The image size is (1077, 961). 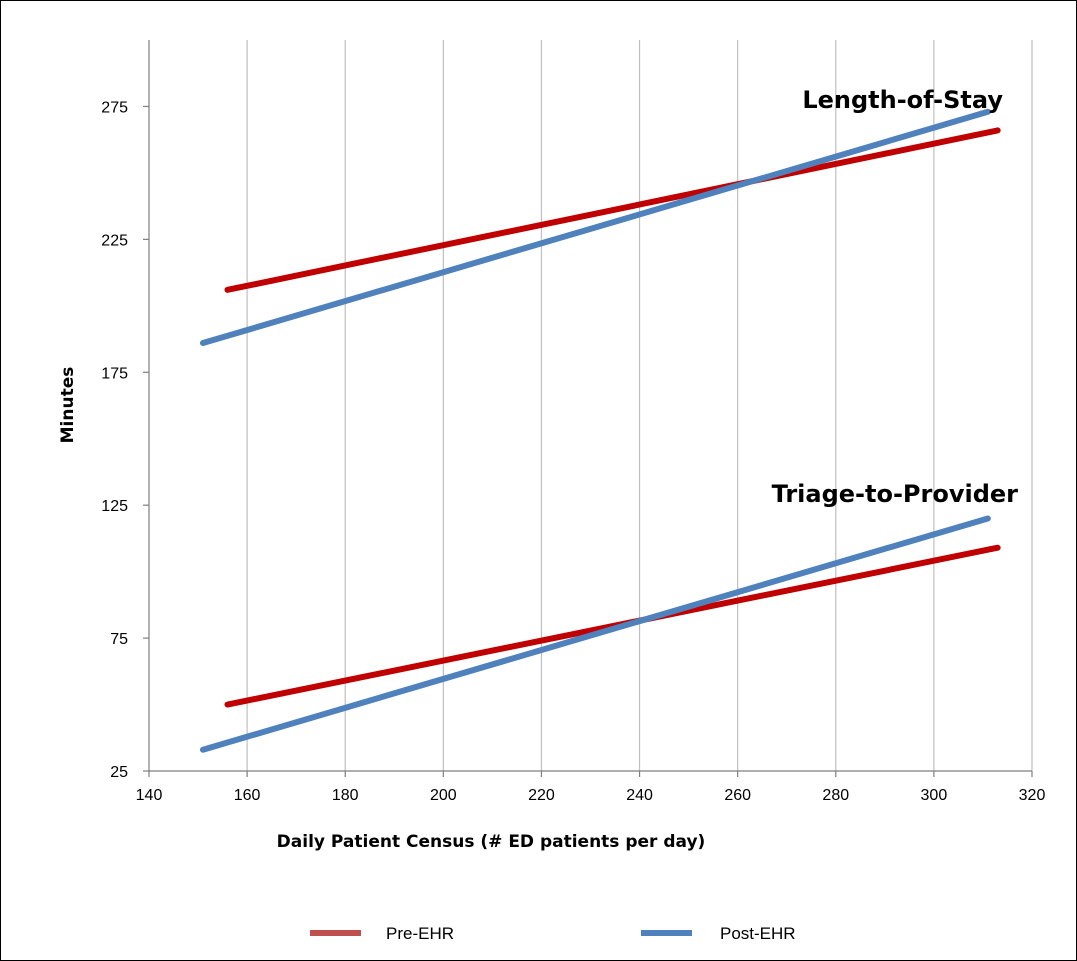 I want to click on y-tick-label-275: 275, so click(x=114, y=107).